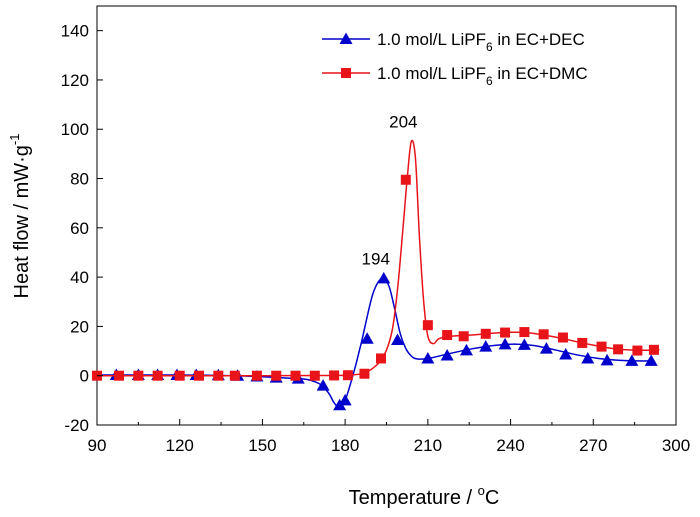 This screenshot has height=517, width=700. What do you see at coordinates (345, 445) in the screenshot?
I see `x-tick-label: 180` at bounding box center [345, 445].